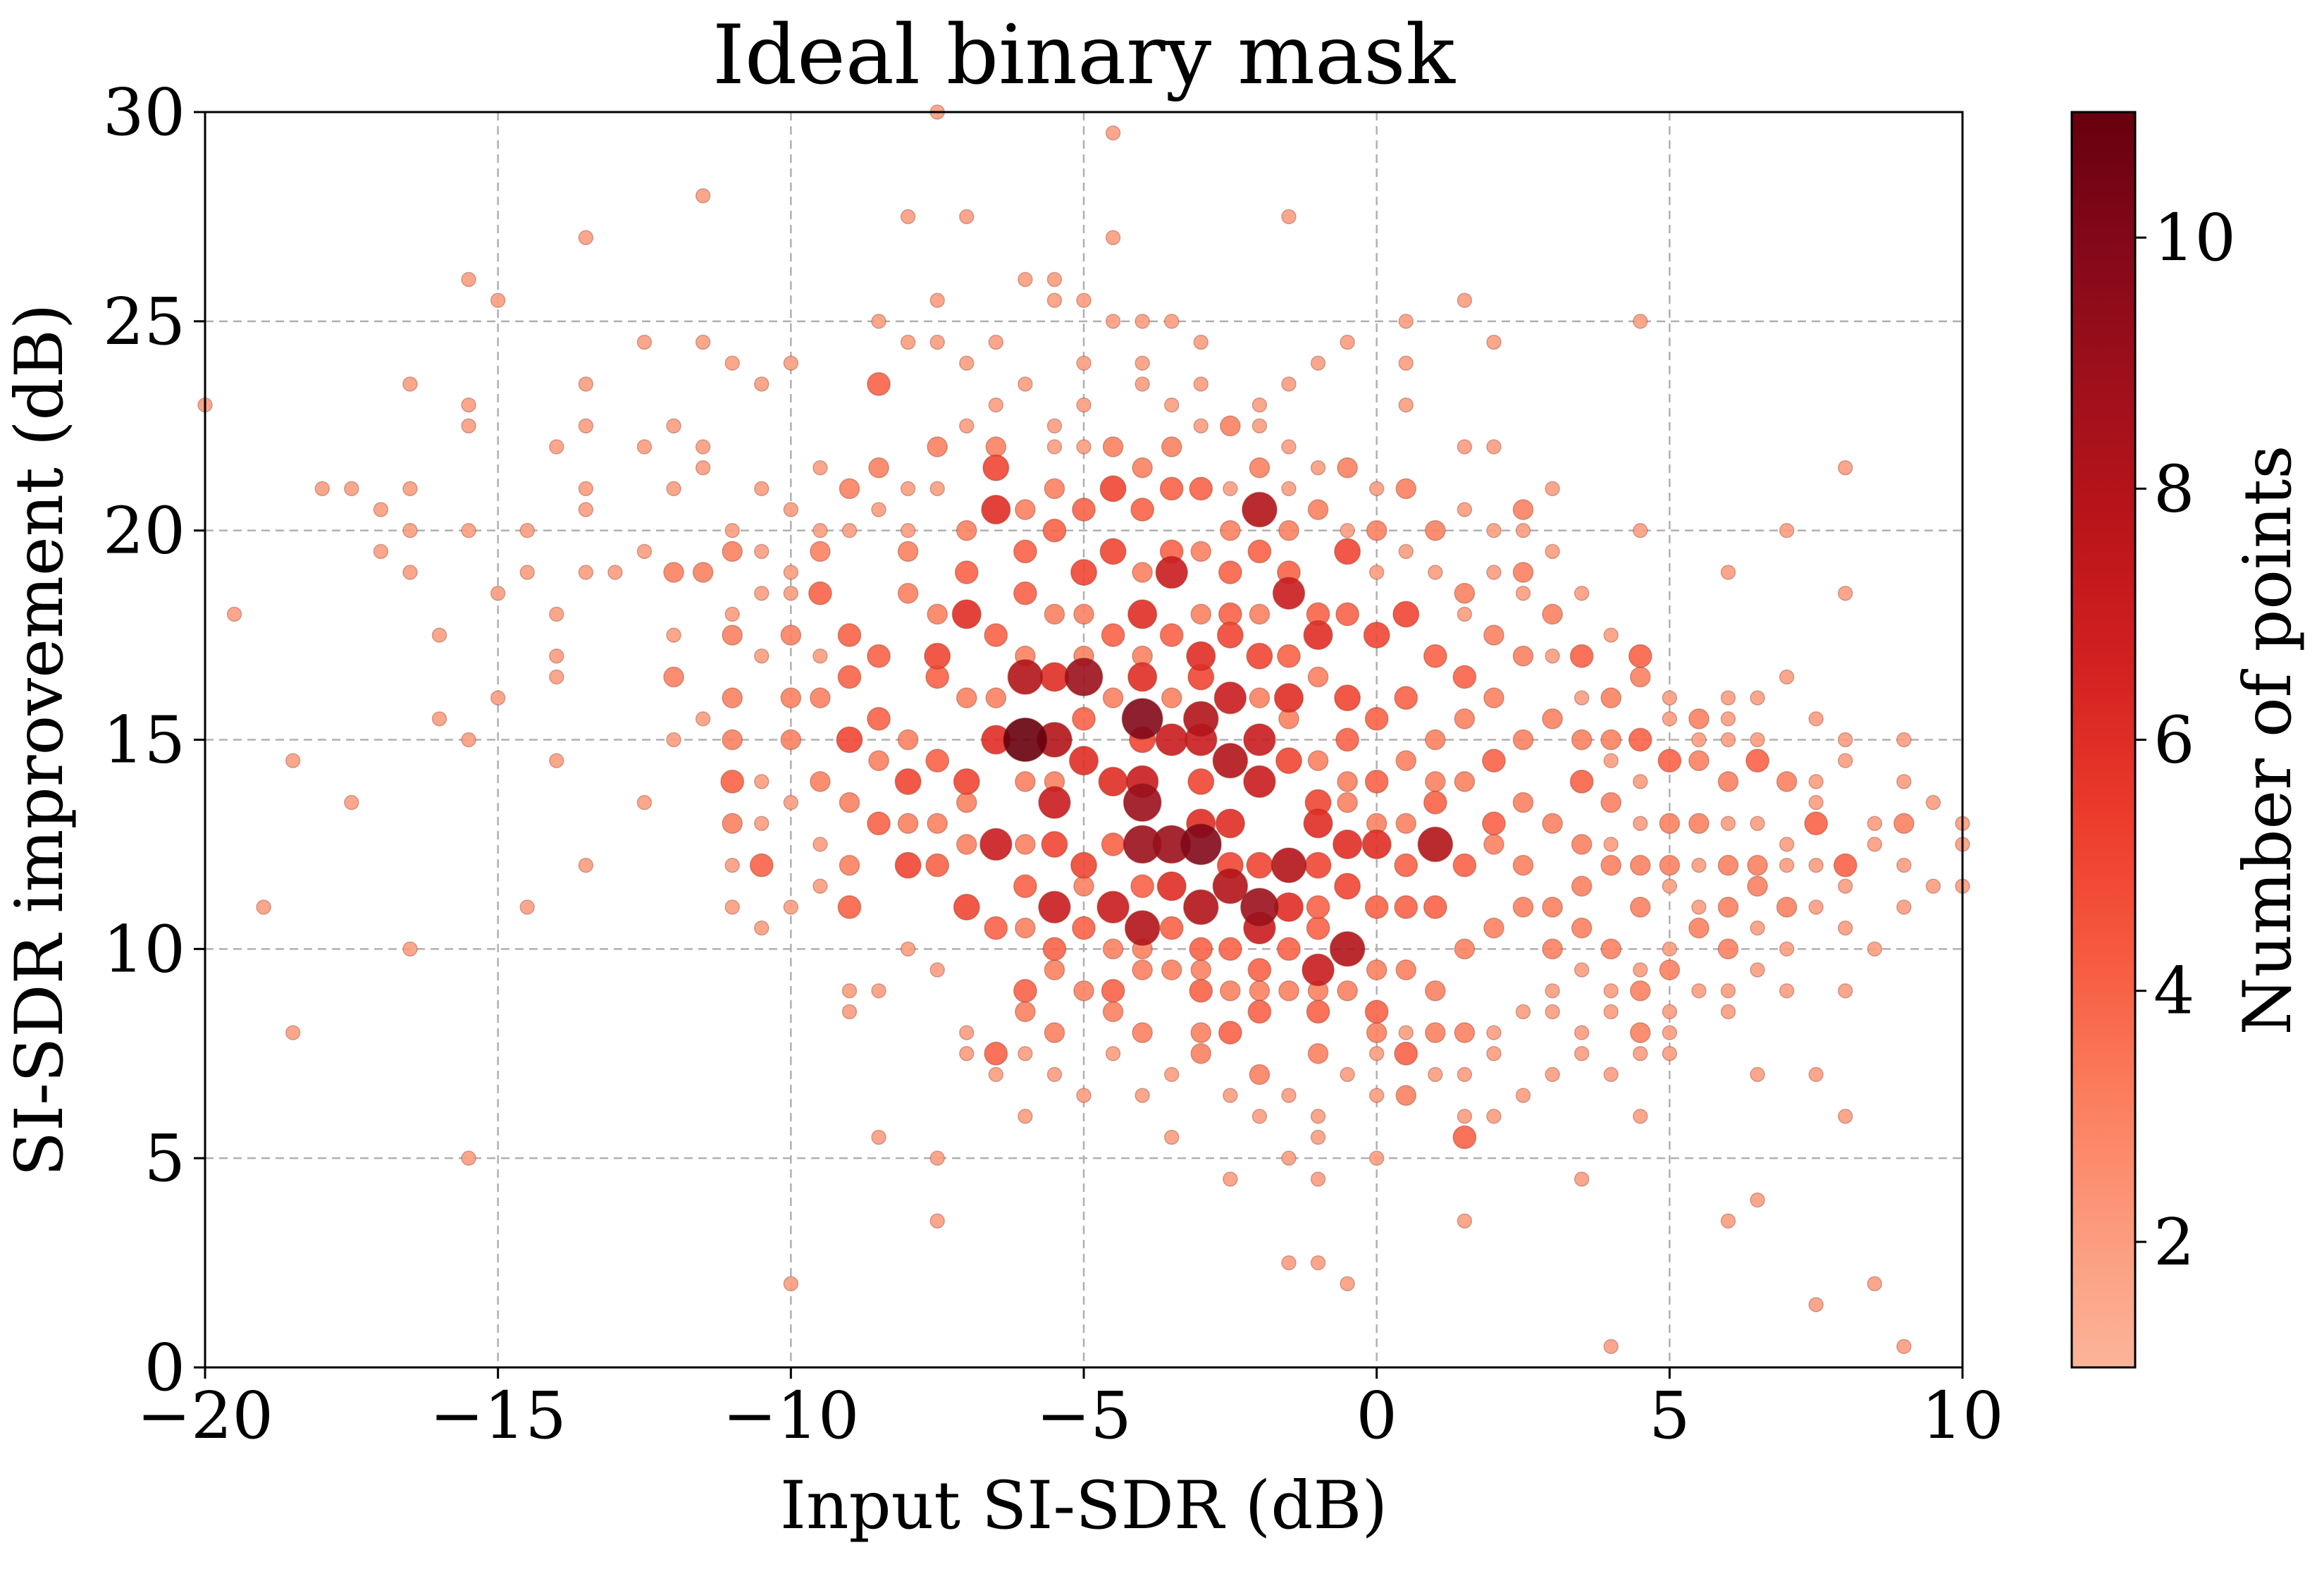 This screenshot has height=1569, width=2324. Describe the element at coordinates (144, 321) in the screenshot. I see `y-tick-label: 25` at that location.